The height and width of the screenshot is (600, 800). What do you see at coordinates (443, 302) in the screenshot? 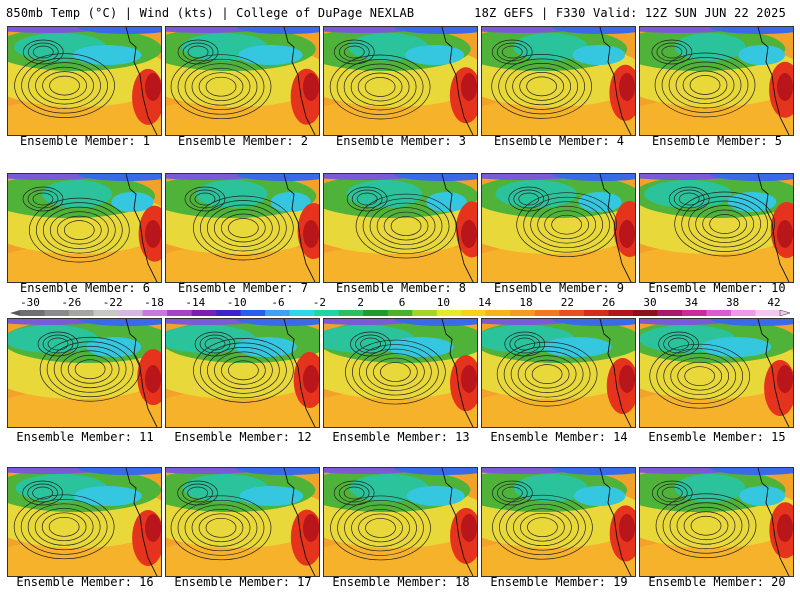
I see `colorbar-tick-label: 10` at bounding box center [443, 302].